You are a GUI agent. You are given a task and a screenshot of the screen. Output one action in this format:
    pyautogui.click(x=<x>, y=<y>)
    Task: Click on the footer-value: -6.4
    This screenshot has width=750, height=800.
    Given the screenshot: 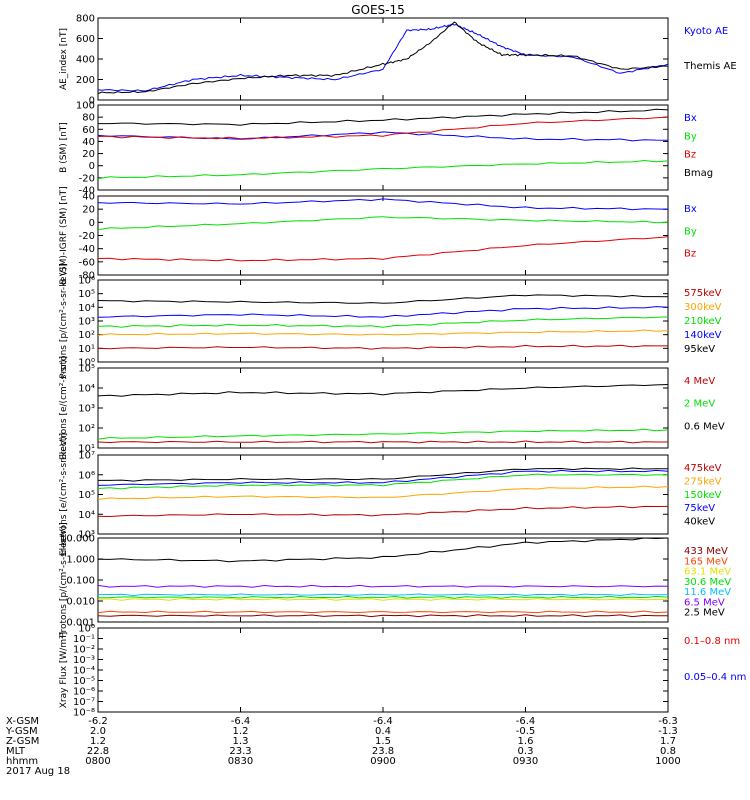 What is the action you would take?
    pyautogui.click(x=526, y=721)
    